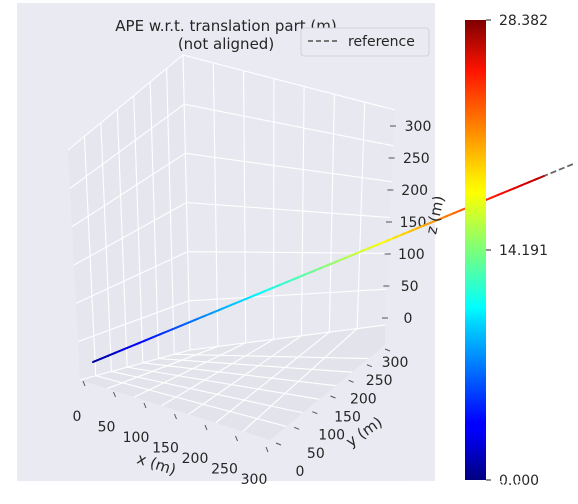  Describe the element at coordinates (224, 470) in the screenshot. I see `x-tick-label: 250` at that location.